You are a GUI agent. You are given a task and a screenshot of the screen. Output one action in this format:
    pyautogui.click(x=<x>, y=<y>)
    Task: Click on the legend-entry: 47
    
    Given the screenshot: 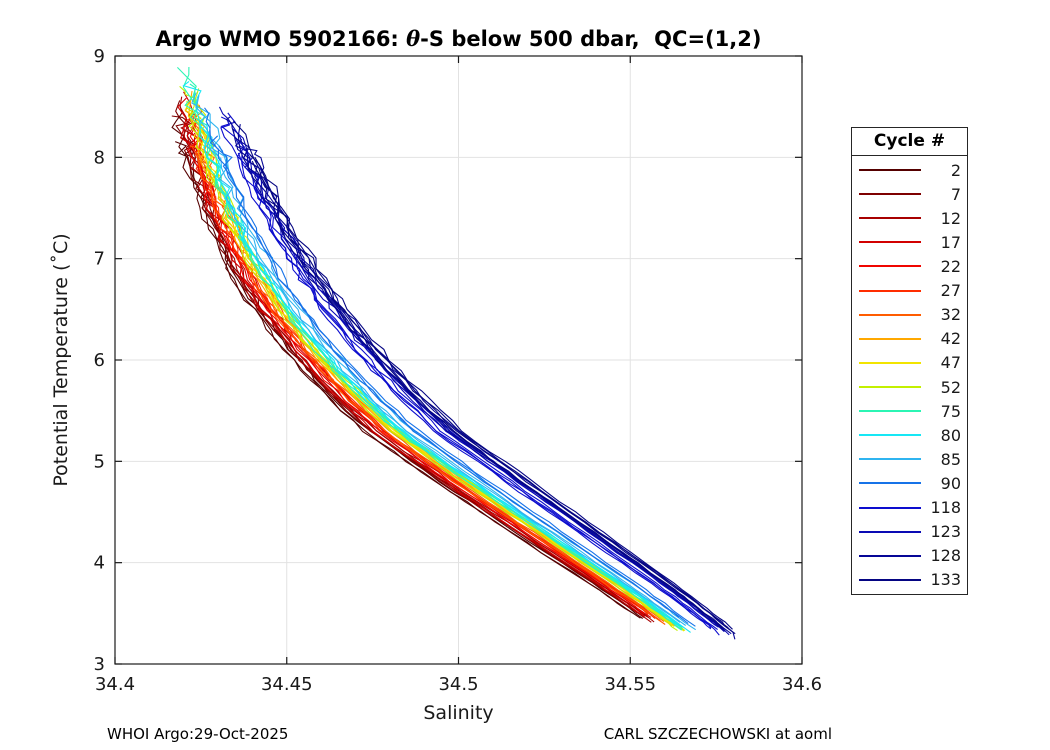 What is the action you would take?
    pyautogui.click(x=909, y=363)
    